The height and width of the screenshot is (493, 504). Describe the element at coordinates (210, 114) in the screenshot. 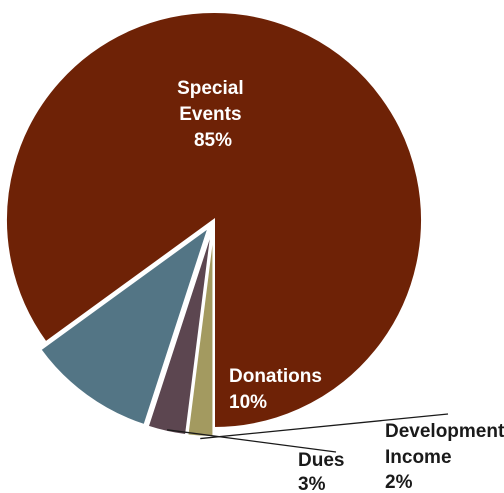

I see `label-special-events-line-2: Events` at that location.